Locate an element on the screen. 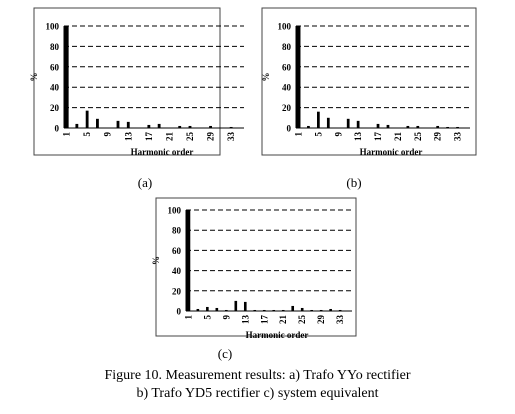  panel-label-a: (a) is located at coordinates (145, 182).